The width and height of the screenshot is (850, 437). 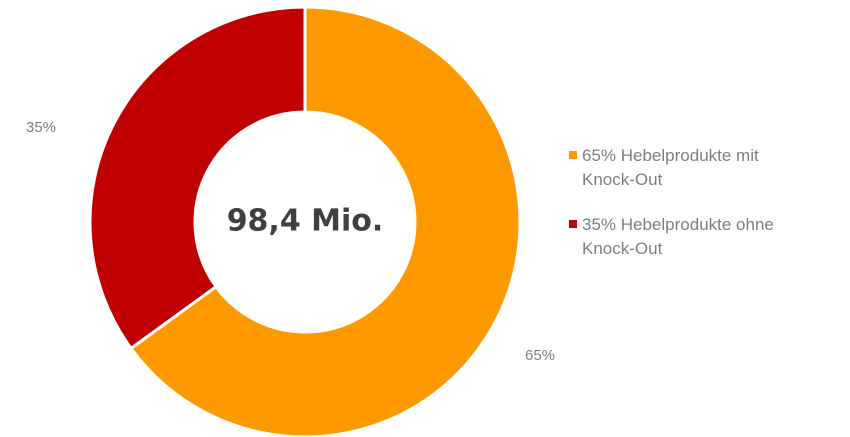 I want to click on data-label-1: 65%, so click(x=540, y=355).